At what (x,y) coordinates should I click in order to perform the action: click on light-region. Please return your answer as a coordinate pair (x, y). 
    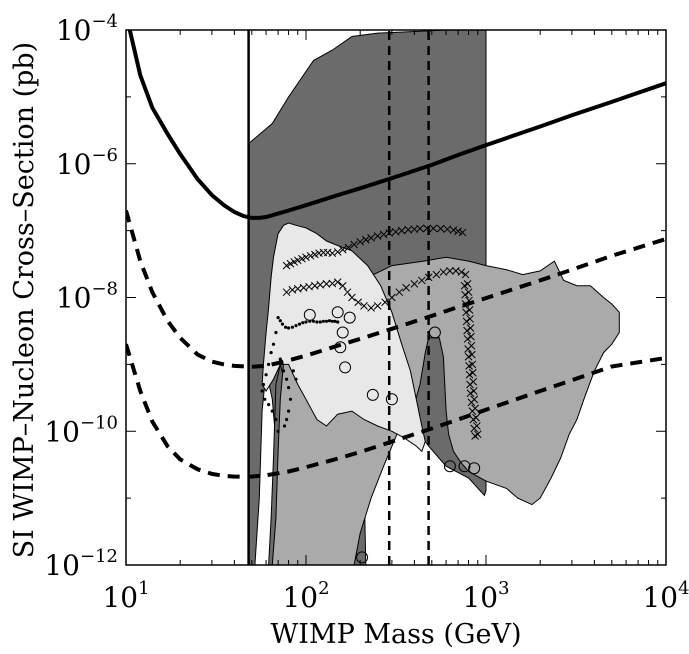
    Looking at the image, I should click on (343, 337).